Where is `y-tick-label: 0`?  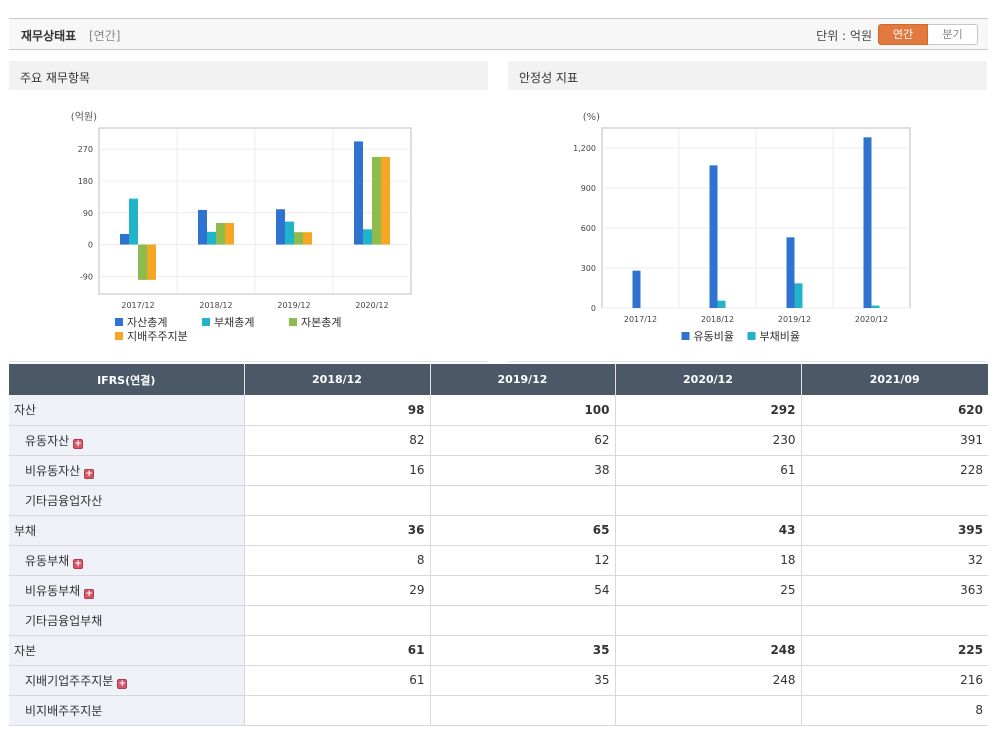
y-tick-label: 0 is located at coordinates (593, 308).